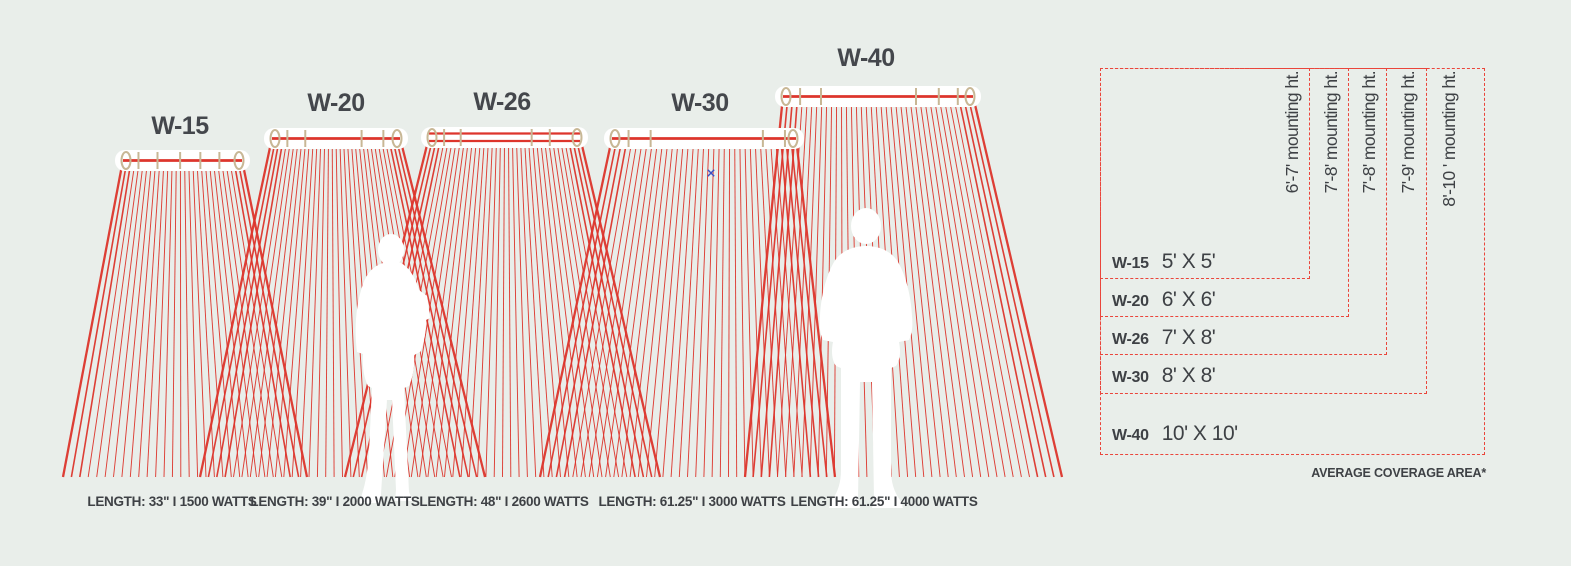  Describe the element at coordinates (711, 173) in the screenshot. I see `cursor-x-icon` at that location.